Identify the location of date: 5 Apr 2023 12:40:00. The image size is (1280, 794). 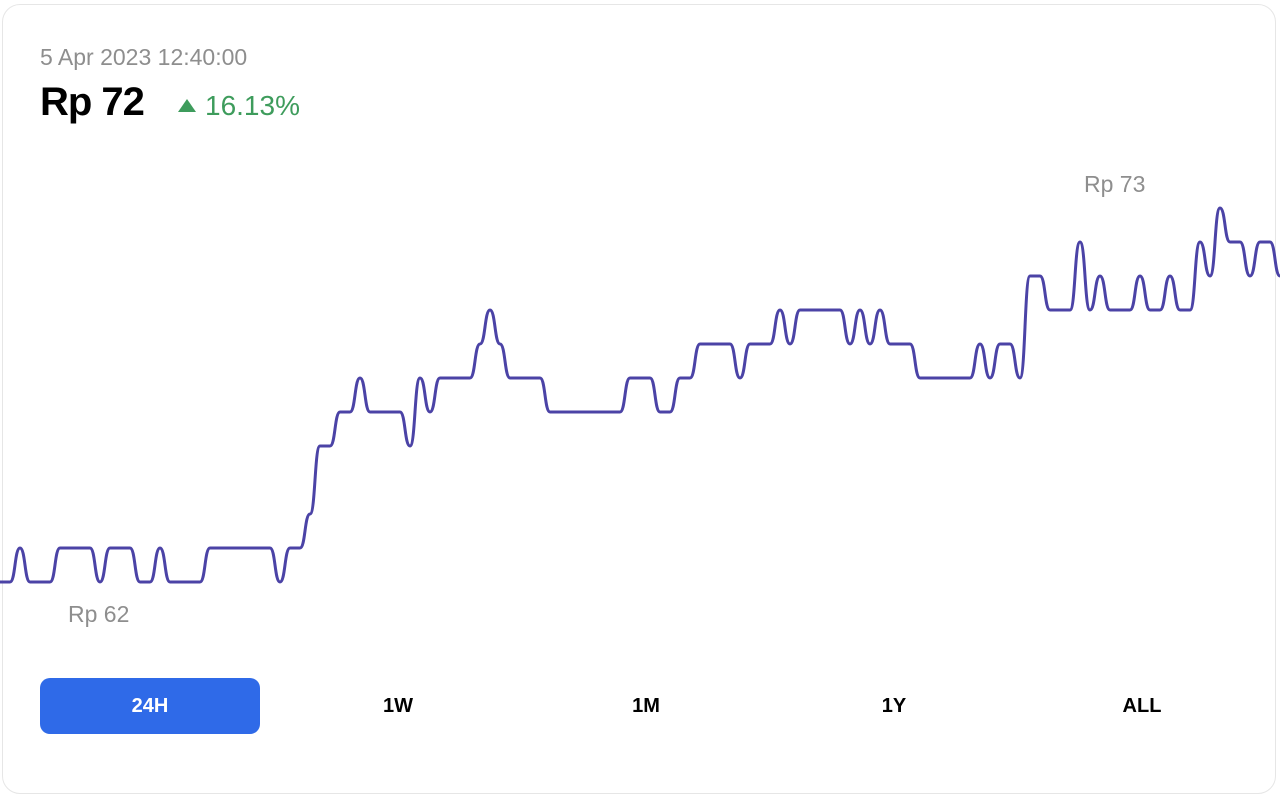
(144, 57).